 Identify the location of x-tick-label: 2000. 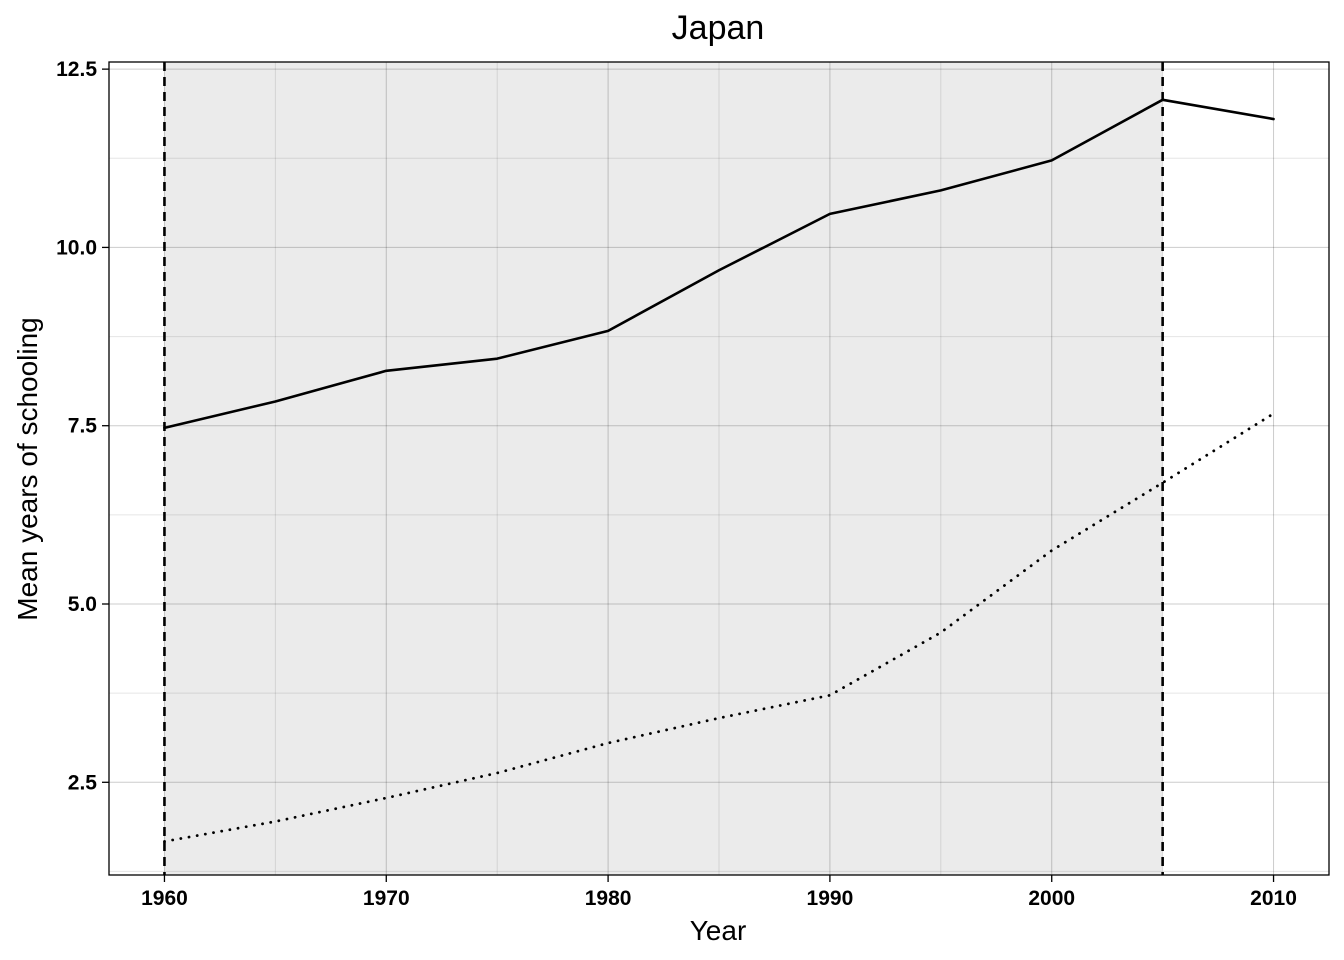
(1051, 898).